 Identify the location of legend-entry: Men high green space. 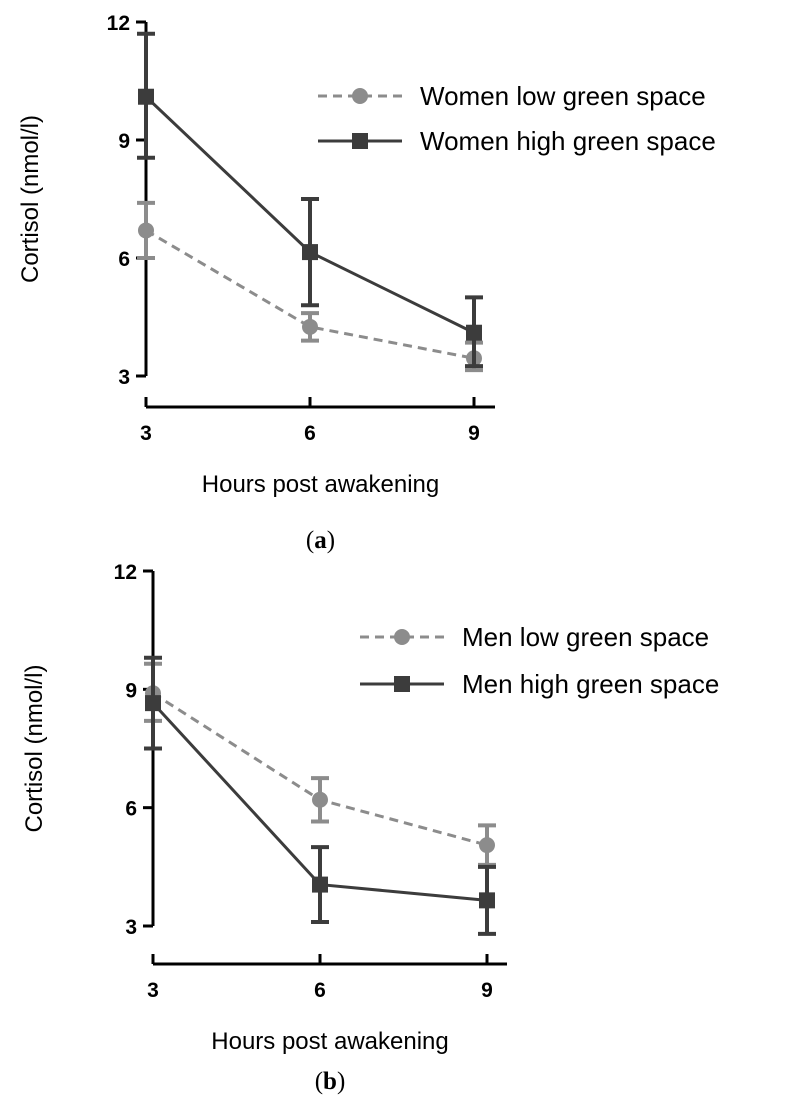
(539, 684).